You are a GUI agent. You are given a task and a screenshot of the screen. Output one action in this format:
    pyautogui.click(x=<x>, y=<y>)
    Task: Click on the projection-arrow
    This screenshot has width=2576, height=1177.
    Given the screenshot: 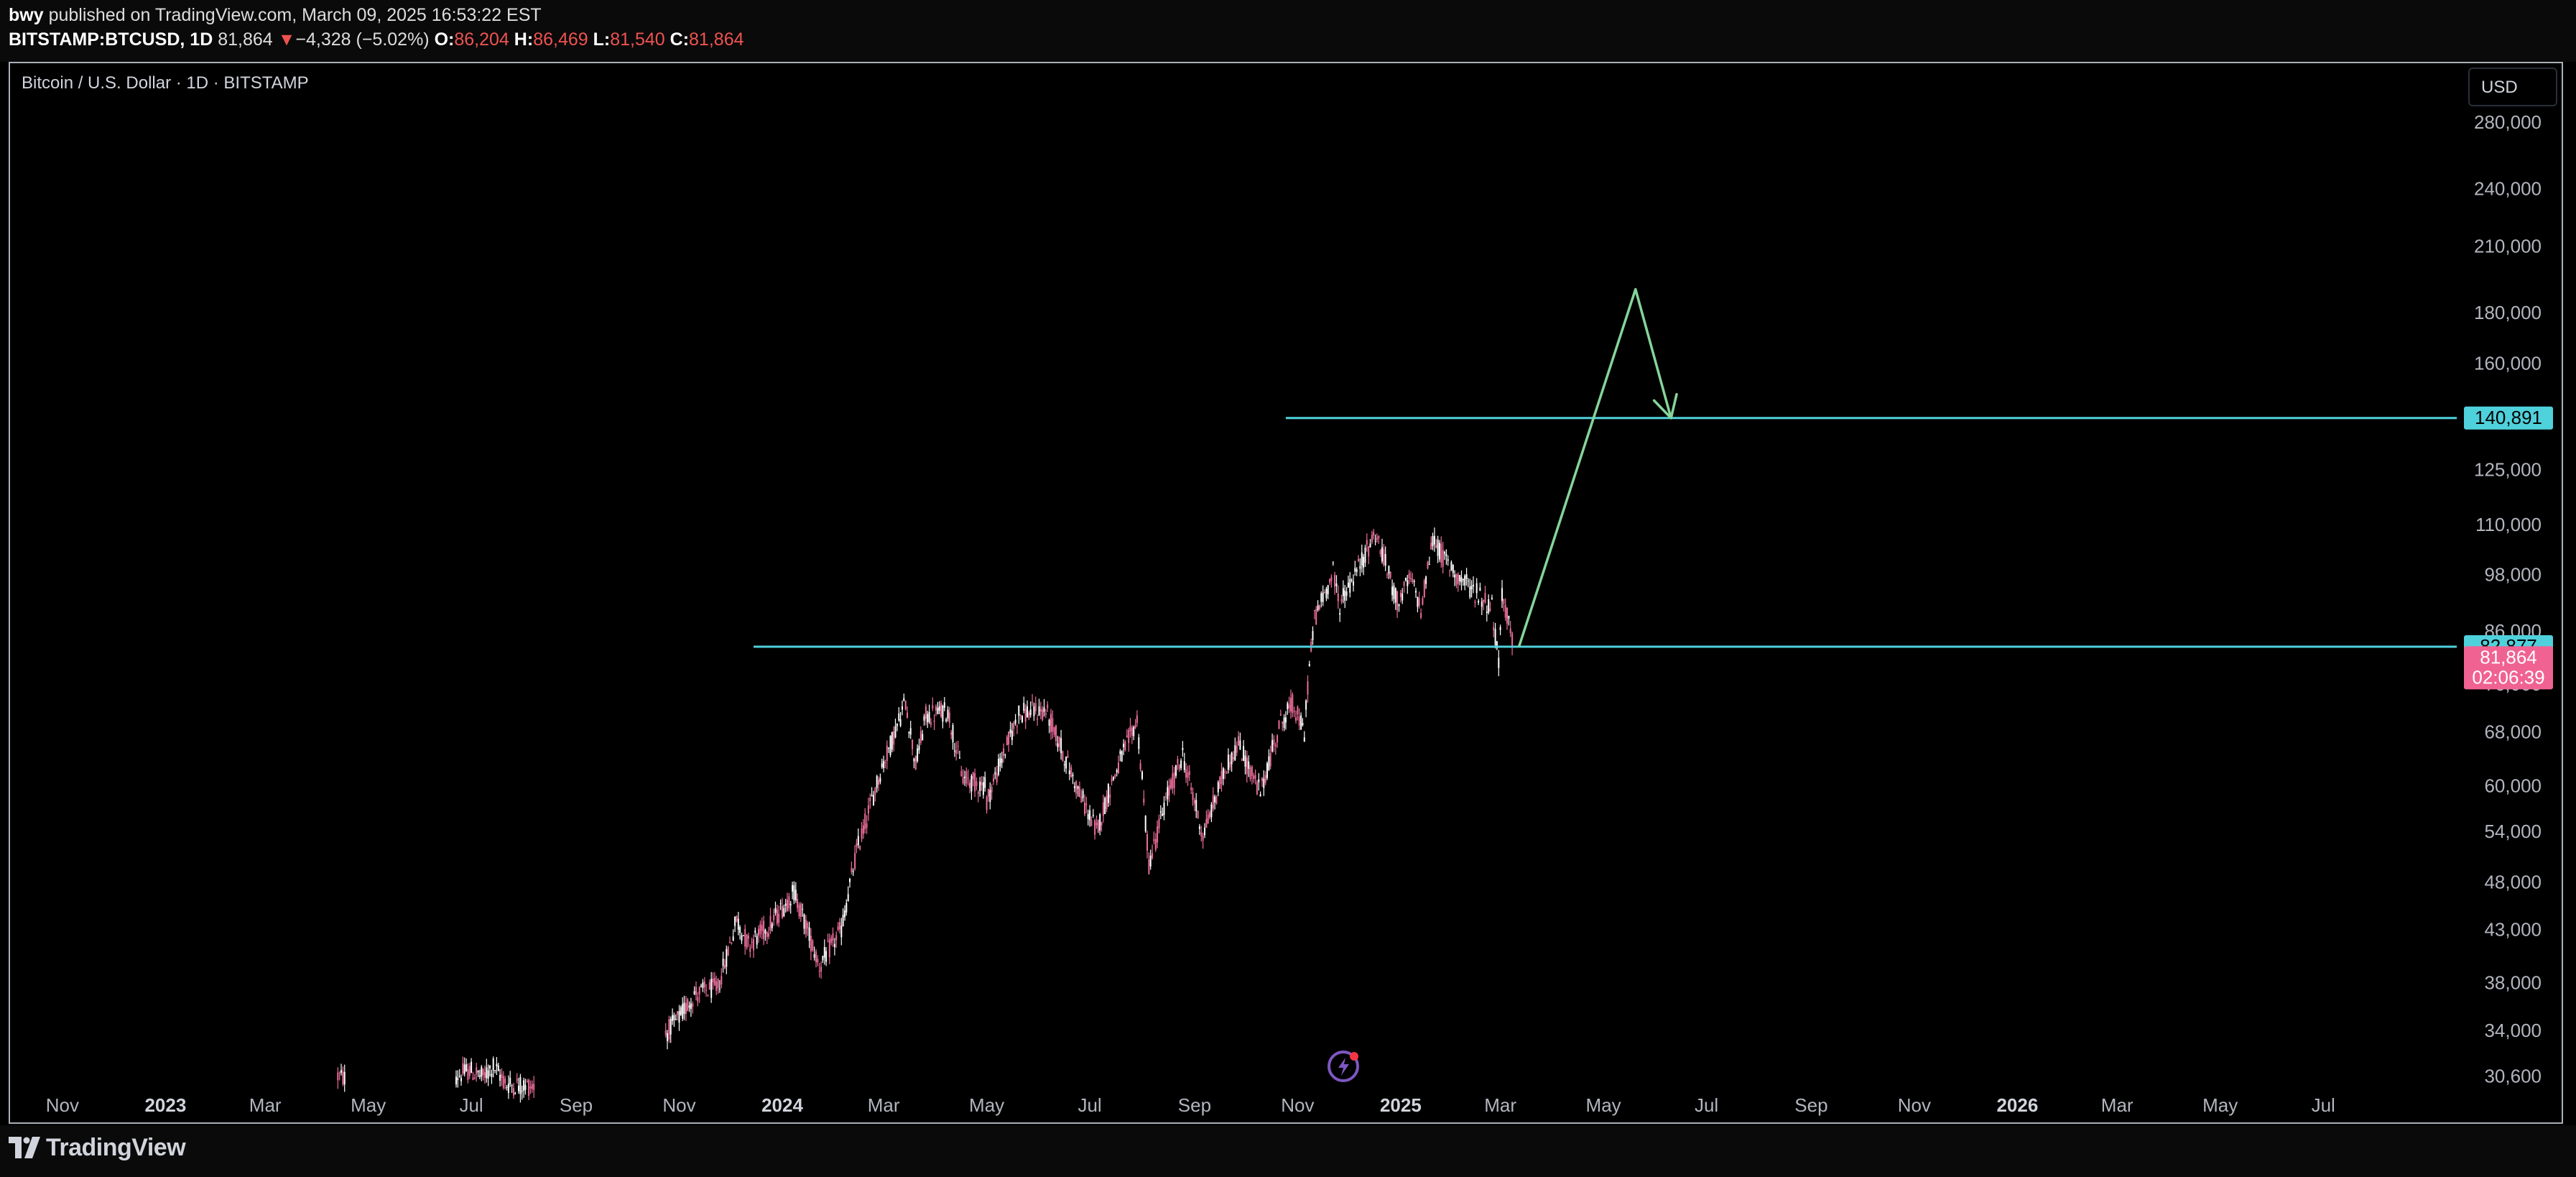 What is the action you would take?
    pyautogui.click(x=1597, y=467)
    